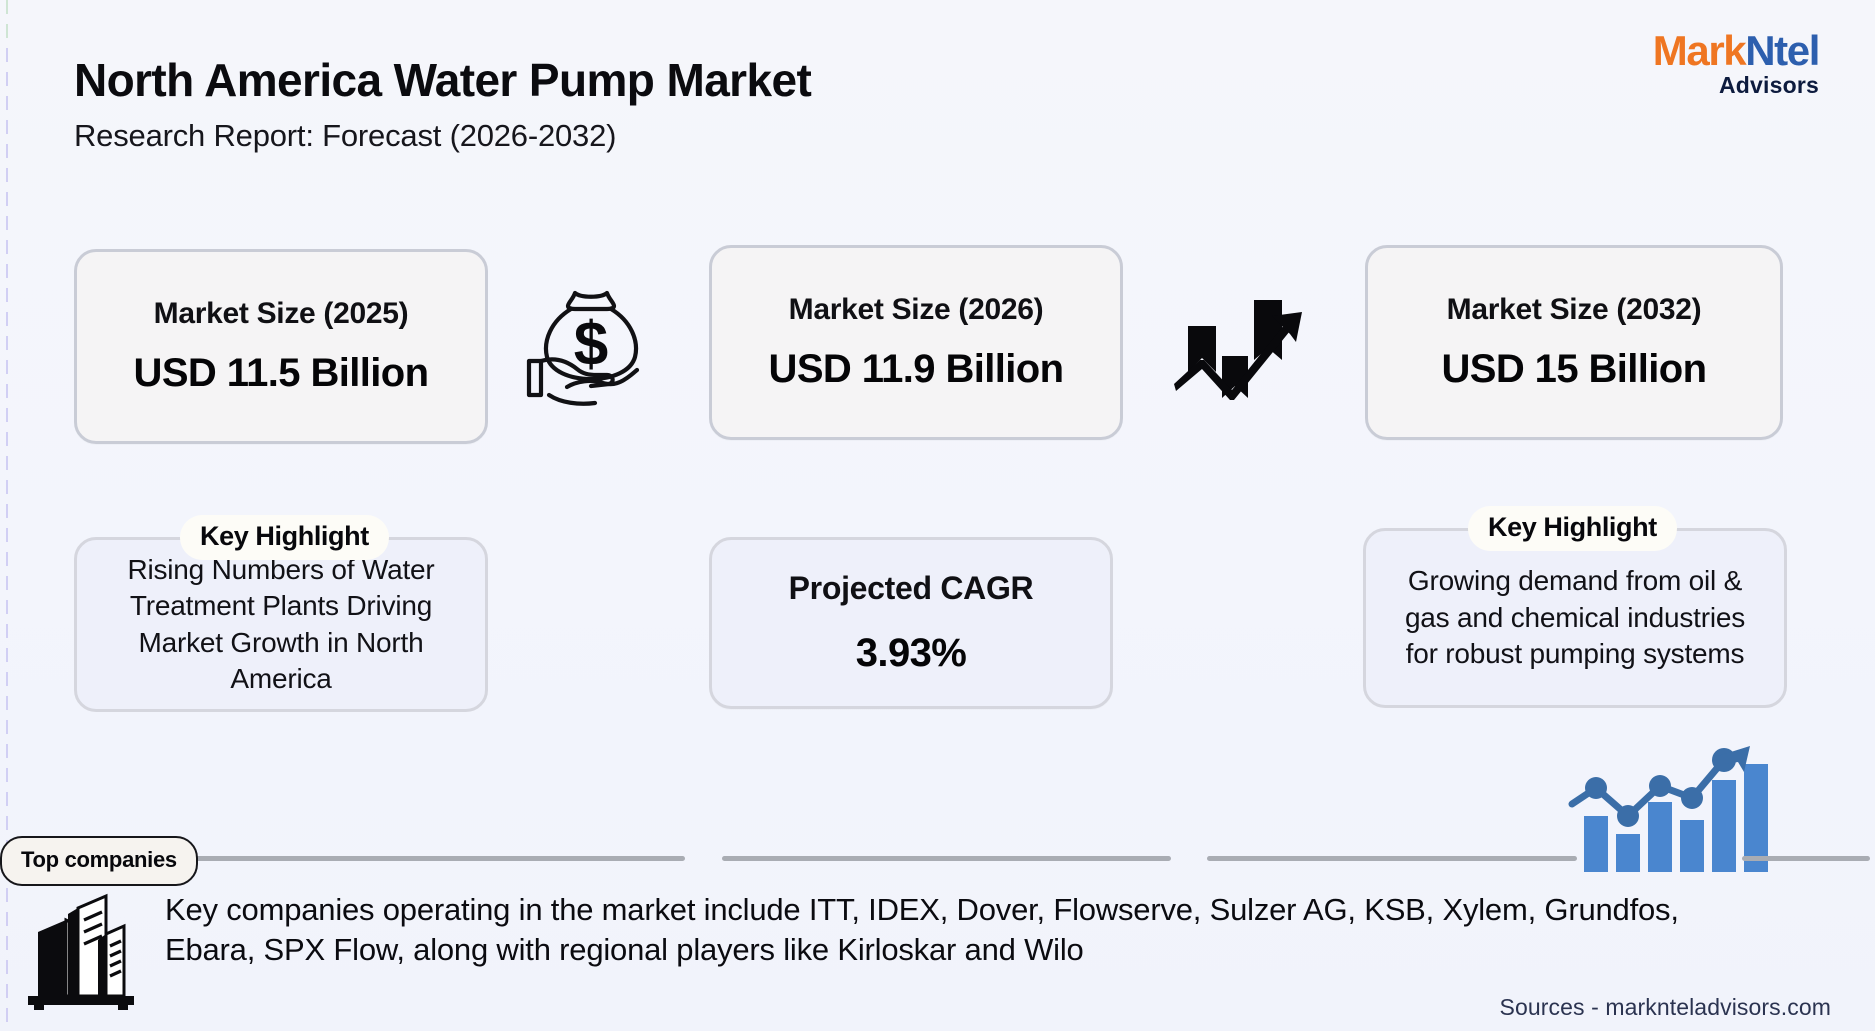 This screenshot has width=1875, height=1031. I want to click on bar-chart-growth-arrow-icon, so click(1238, 350).